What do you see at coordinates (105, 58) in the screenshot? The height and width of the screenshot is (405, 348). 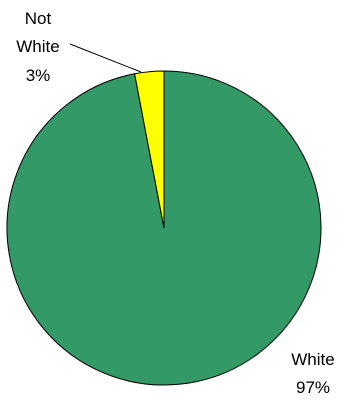 I see `not-white-leader-line` at bounding box center [105, 58].